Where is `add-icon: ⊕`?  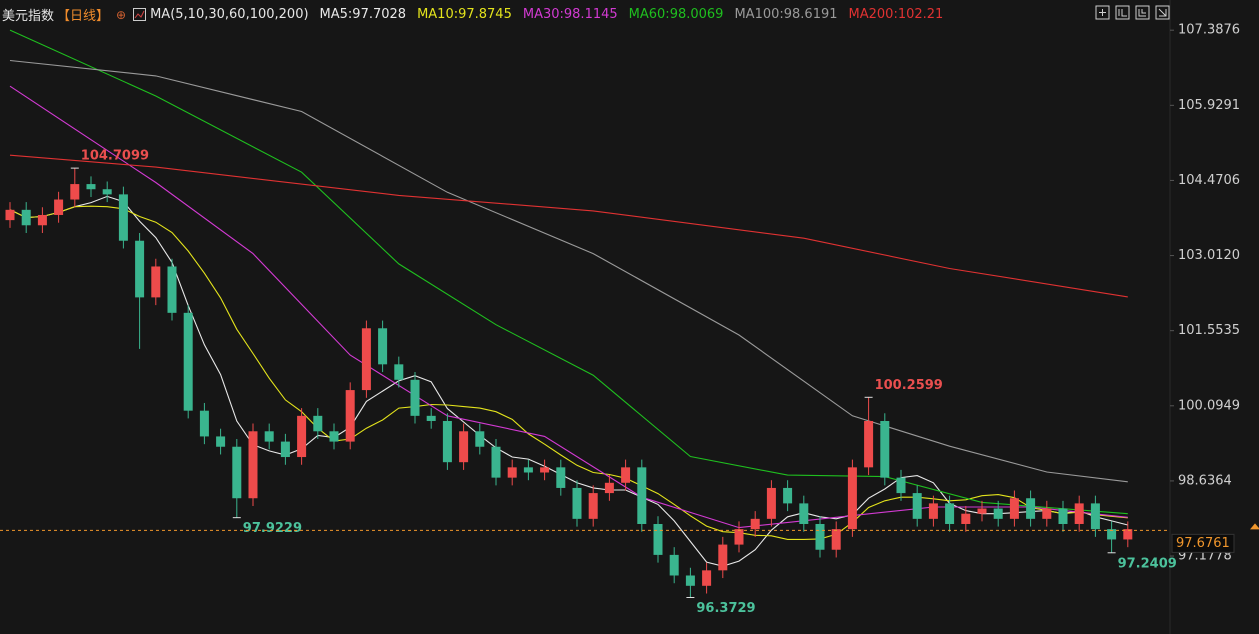
add-icon: ⊕ is located at coordinates (121, 14).